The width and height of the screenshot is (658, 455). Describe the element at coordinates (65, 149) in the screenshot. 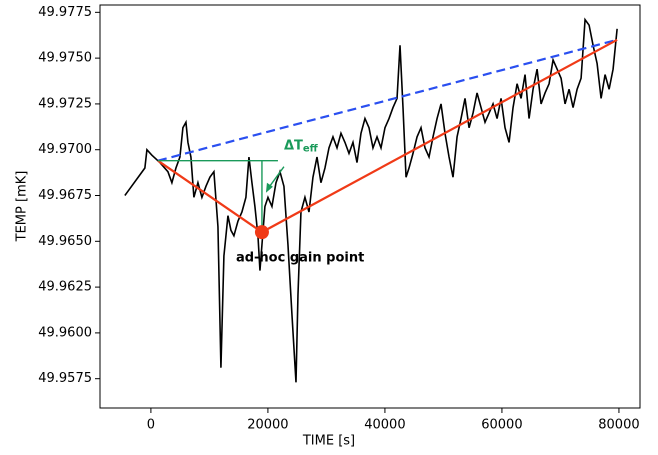

I see `y-tick-label: 49.9700` at that location.